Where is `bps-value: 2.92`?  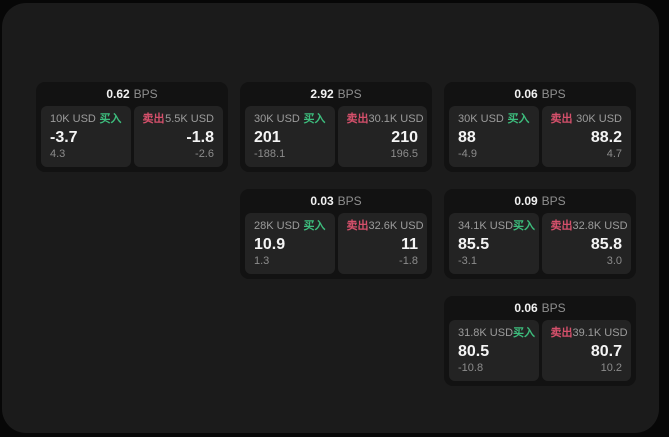
bps-value: 2.92 is located at coordinates (322, 94).